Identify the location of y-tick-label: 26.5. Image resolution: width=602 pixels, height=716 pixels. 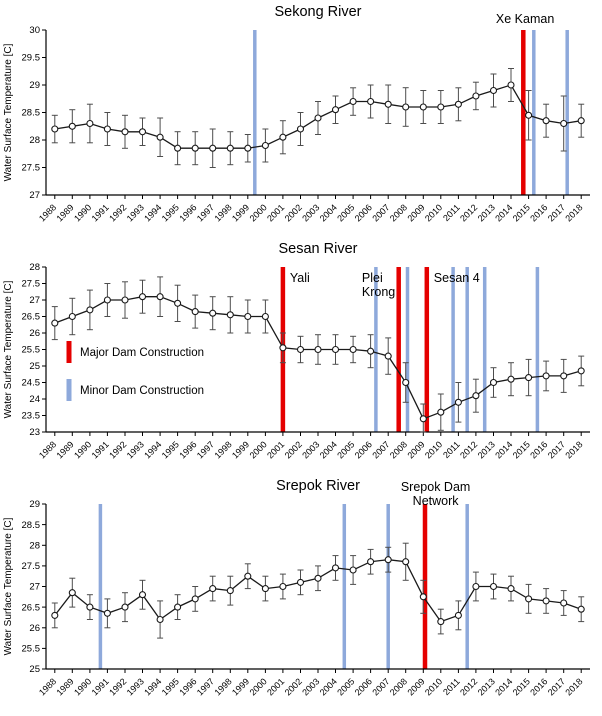
(31, 317).